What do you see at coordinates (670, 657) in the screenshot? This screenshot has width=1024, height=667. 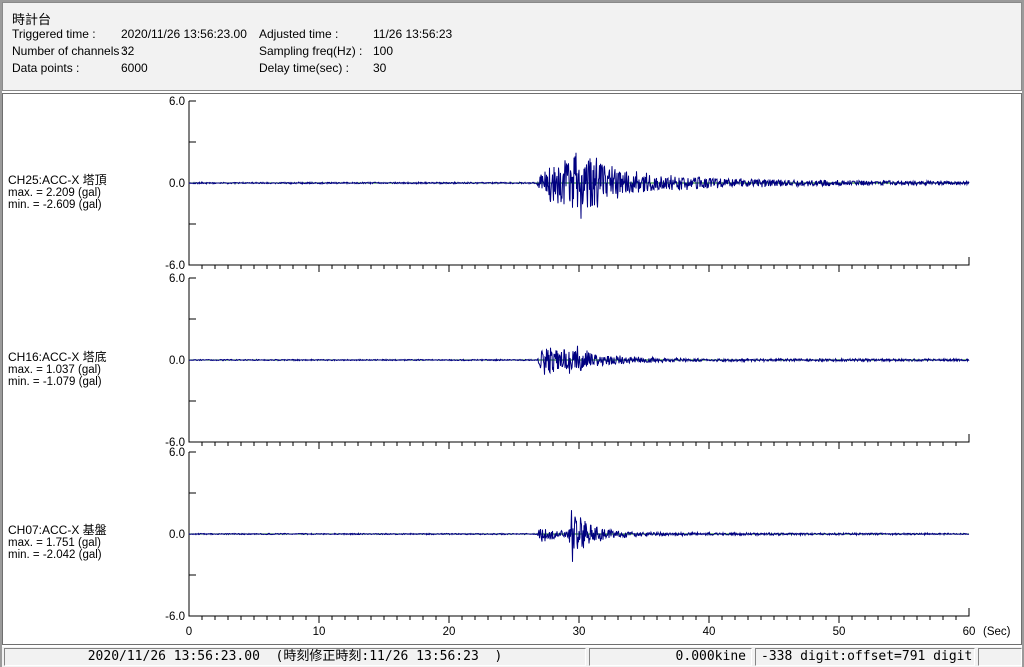 I see `status-kine-value: 0.000kine` at bounding box center [670, 657].